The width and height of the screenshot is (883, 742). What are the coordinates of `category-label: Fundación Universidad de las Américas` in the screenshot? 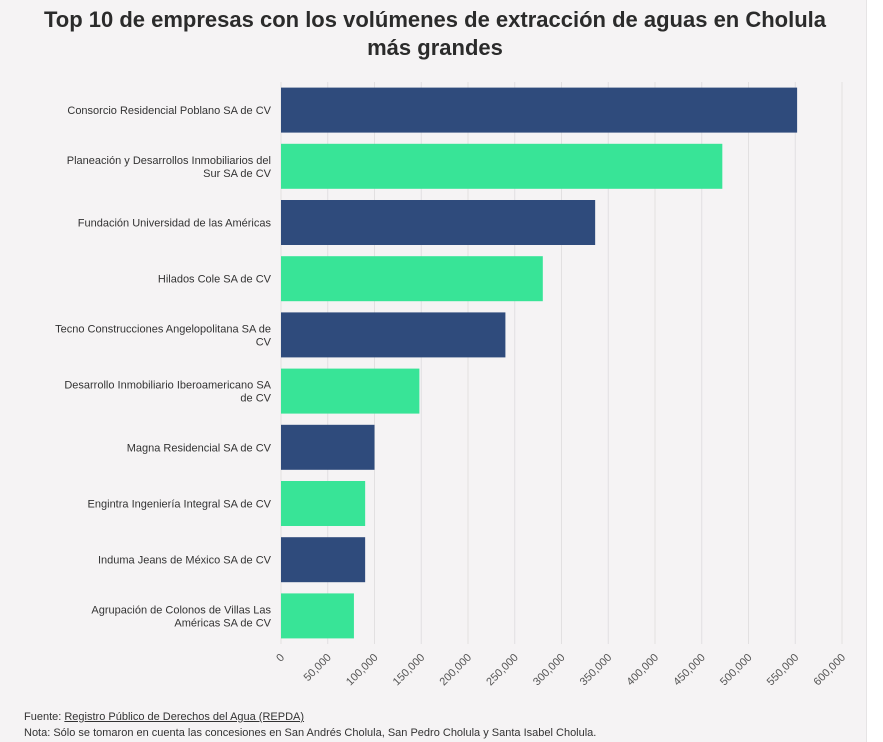 It's located at (175, 224).